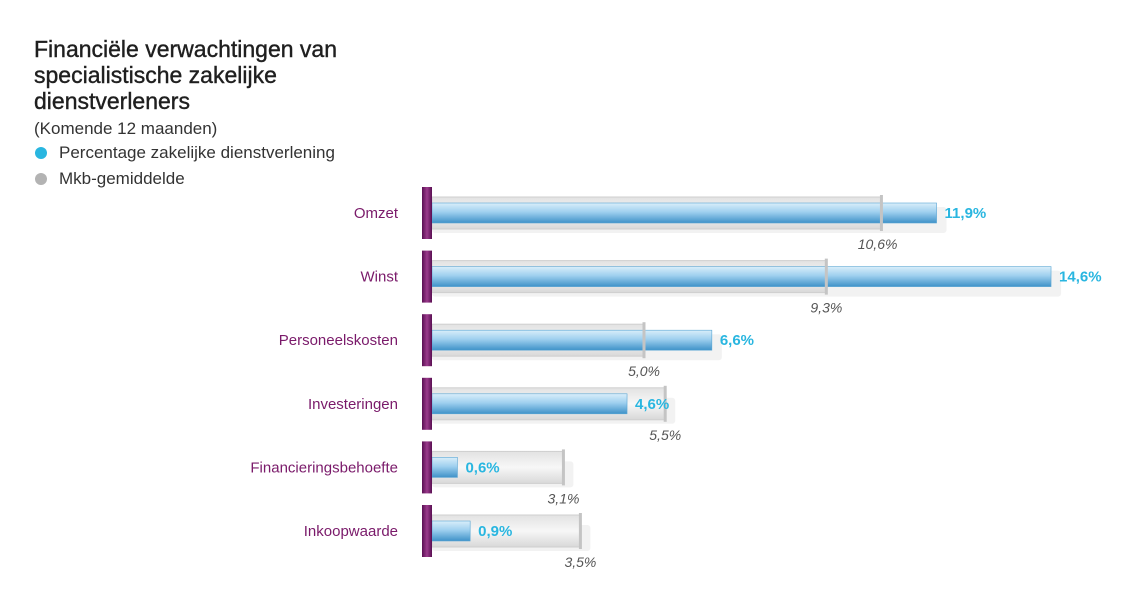 The width and height of the screenshot is (1143, 611). I want to click on sector-bar-winst, so click(741, 276).